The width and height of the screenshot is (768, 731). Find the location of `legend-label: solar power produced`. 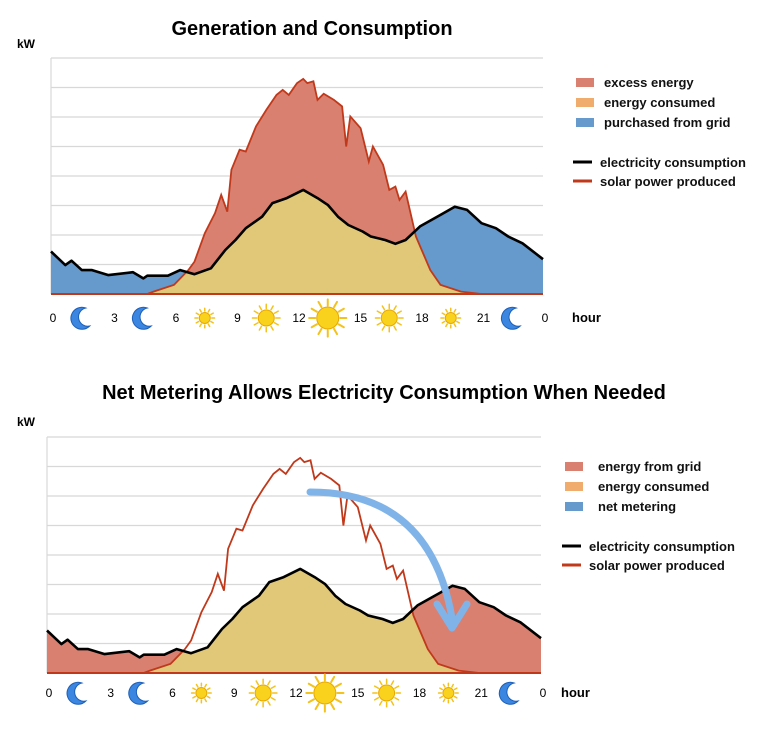

legend-label: solar power produced is located at coordinates (668, 181).